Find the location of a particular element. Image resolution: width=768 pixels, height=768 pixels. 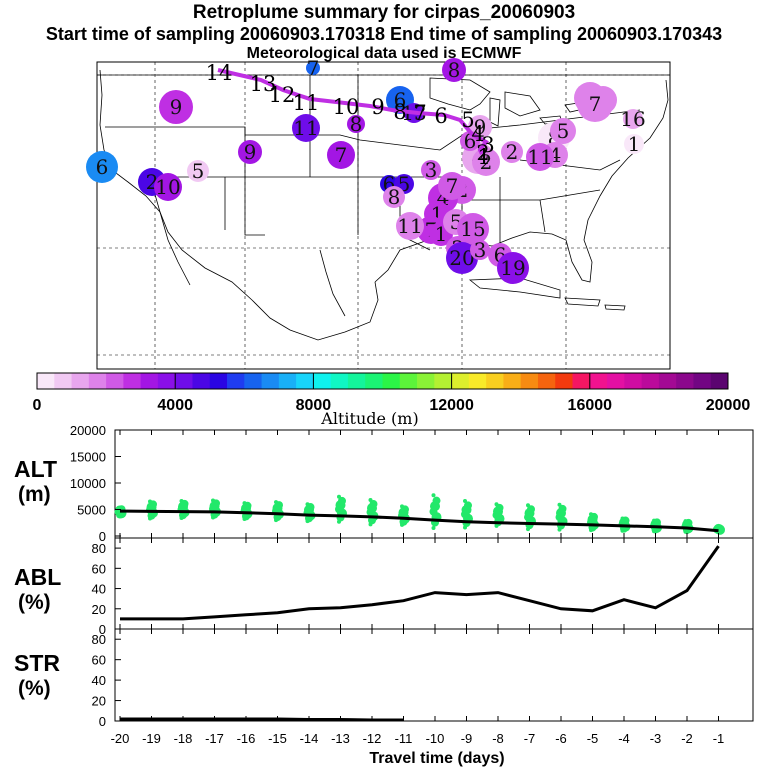

plume-blob-label: 3 is located at coordinates (480, 250).